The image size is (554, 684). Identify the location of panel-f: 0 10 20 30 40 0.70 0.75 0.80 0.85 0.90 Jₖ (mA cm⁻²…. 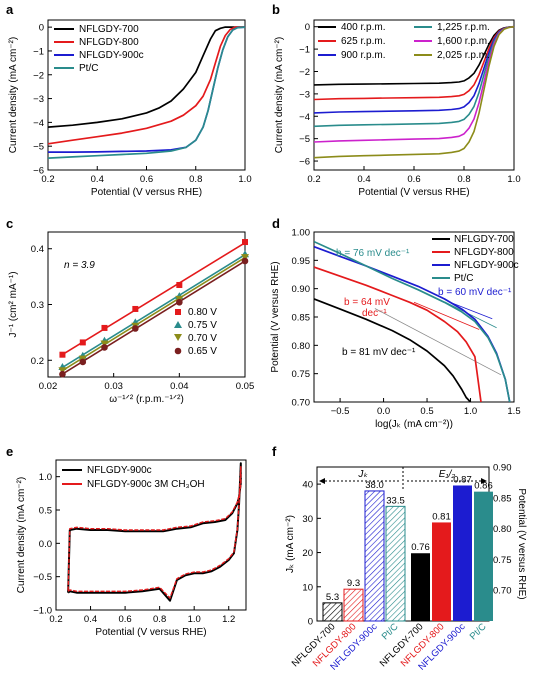
(406, 568).